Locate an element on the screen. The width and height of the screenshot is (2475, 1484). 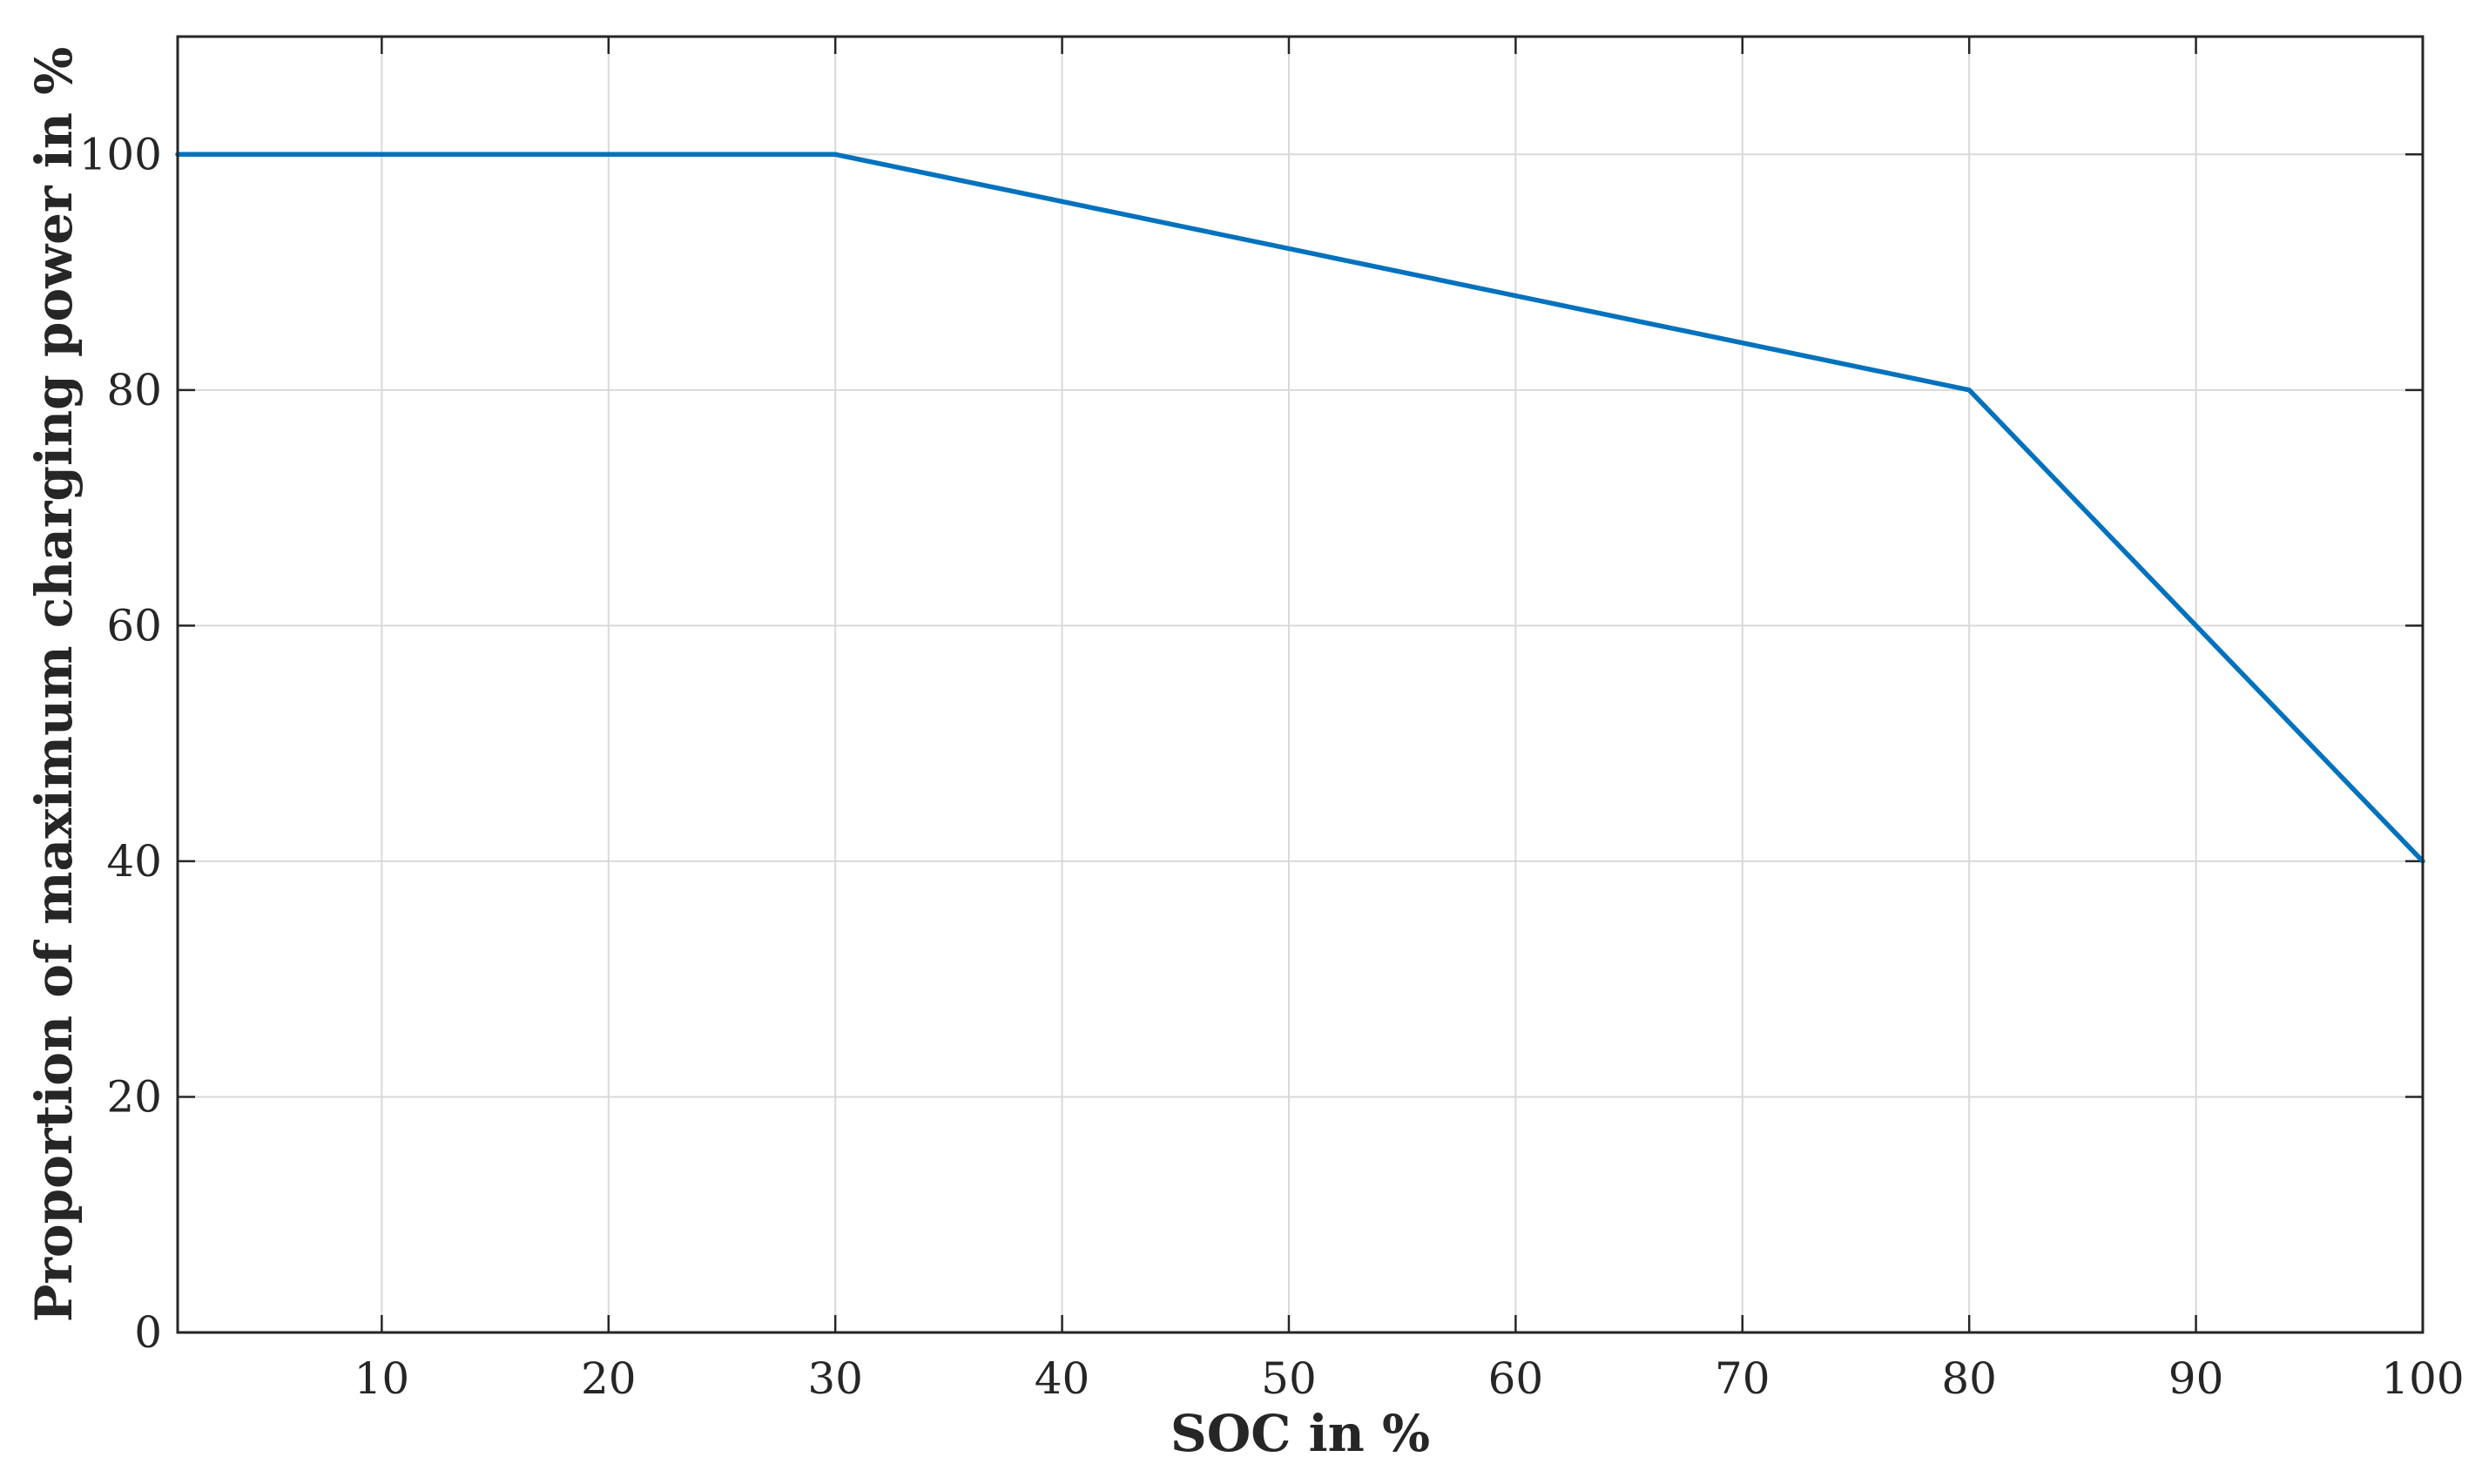
y-tick-label: 80 is located at coordinates (134, 390).